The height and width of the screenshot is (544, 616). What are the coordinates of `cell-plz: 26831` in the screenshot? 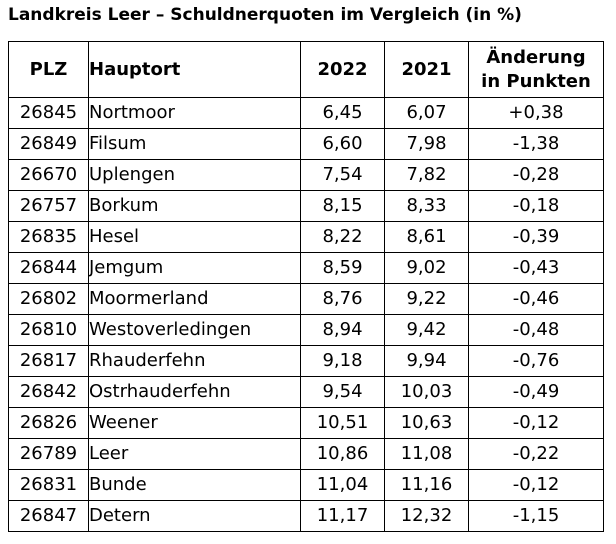 It's located at (48, 485).